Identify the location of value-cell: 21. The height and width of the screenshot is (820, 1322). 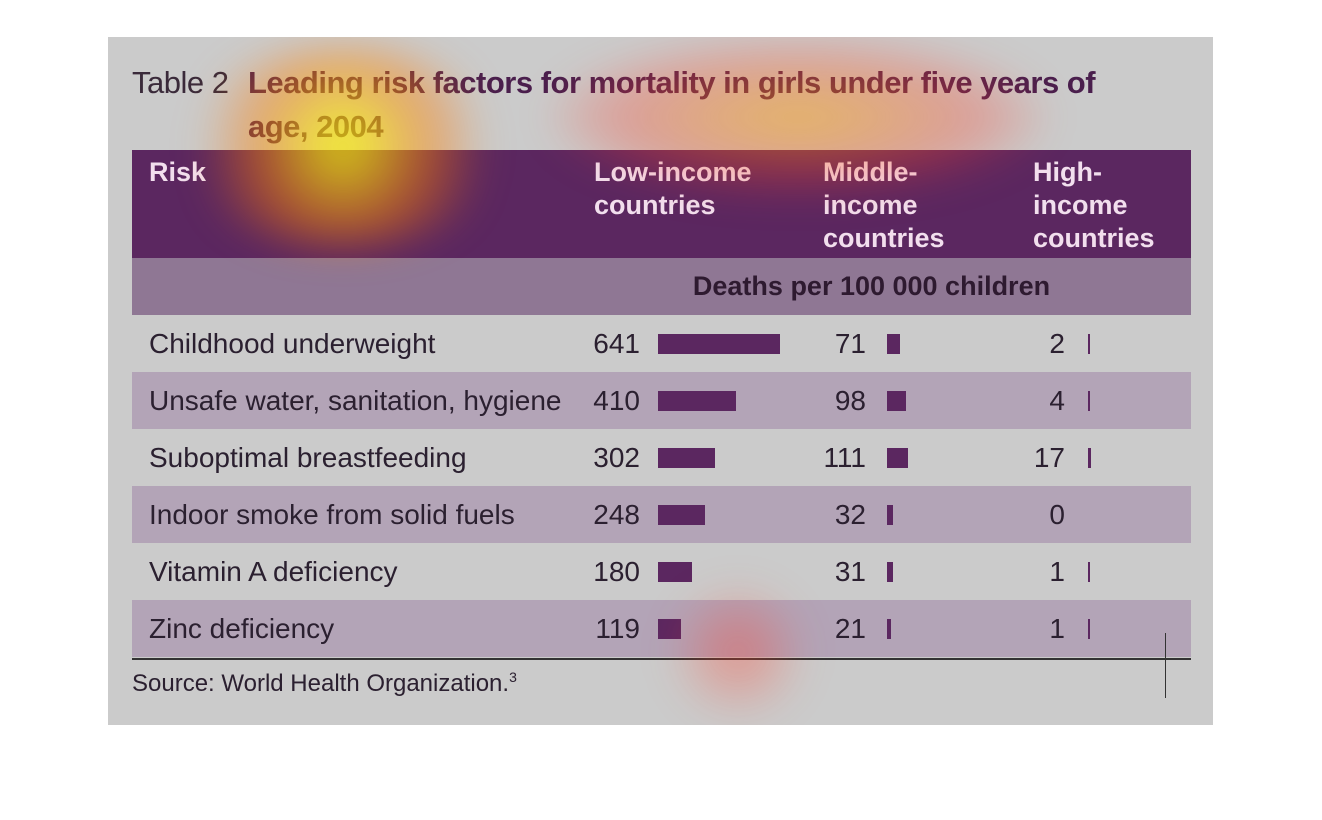
(850, 628).